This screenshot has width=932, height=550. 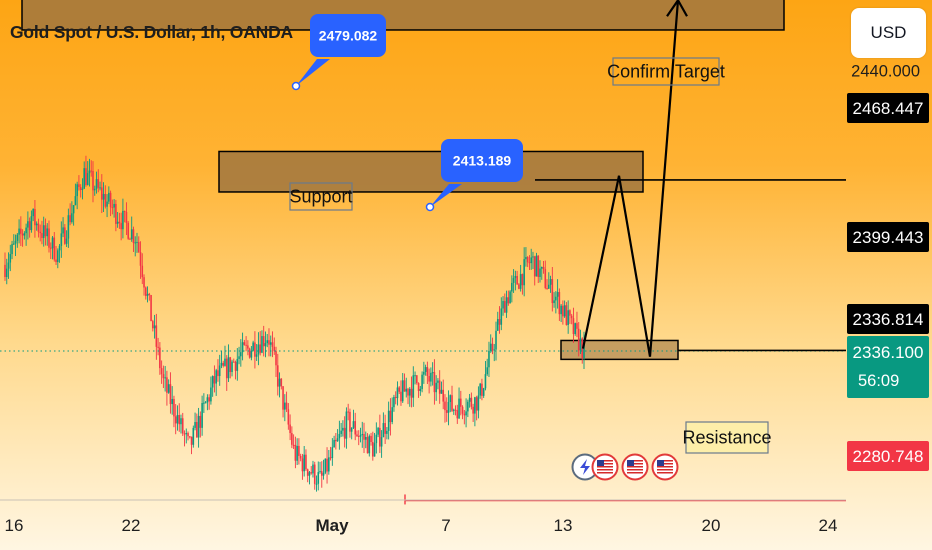 I want to click on label-confirm-target: Confirm Target, so click(x=666, y=71).